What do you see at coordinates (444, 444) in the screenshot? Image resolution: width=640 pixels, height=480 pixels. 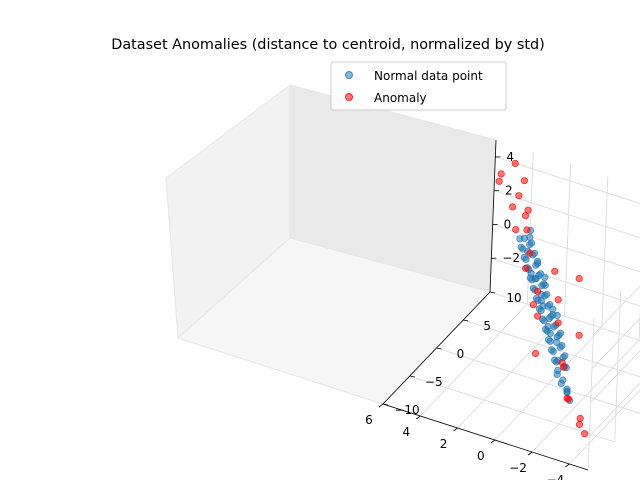 I see `x-tick-label: 2` at bounding box center [444, 444].